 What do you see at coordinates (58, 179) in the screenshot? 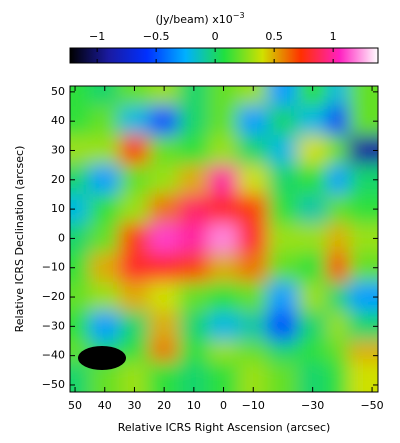
I see `y-tick-label: 20` at bounding box center [58, 179].